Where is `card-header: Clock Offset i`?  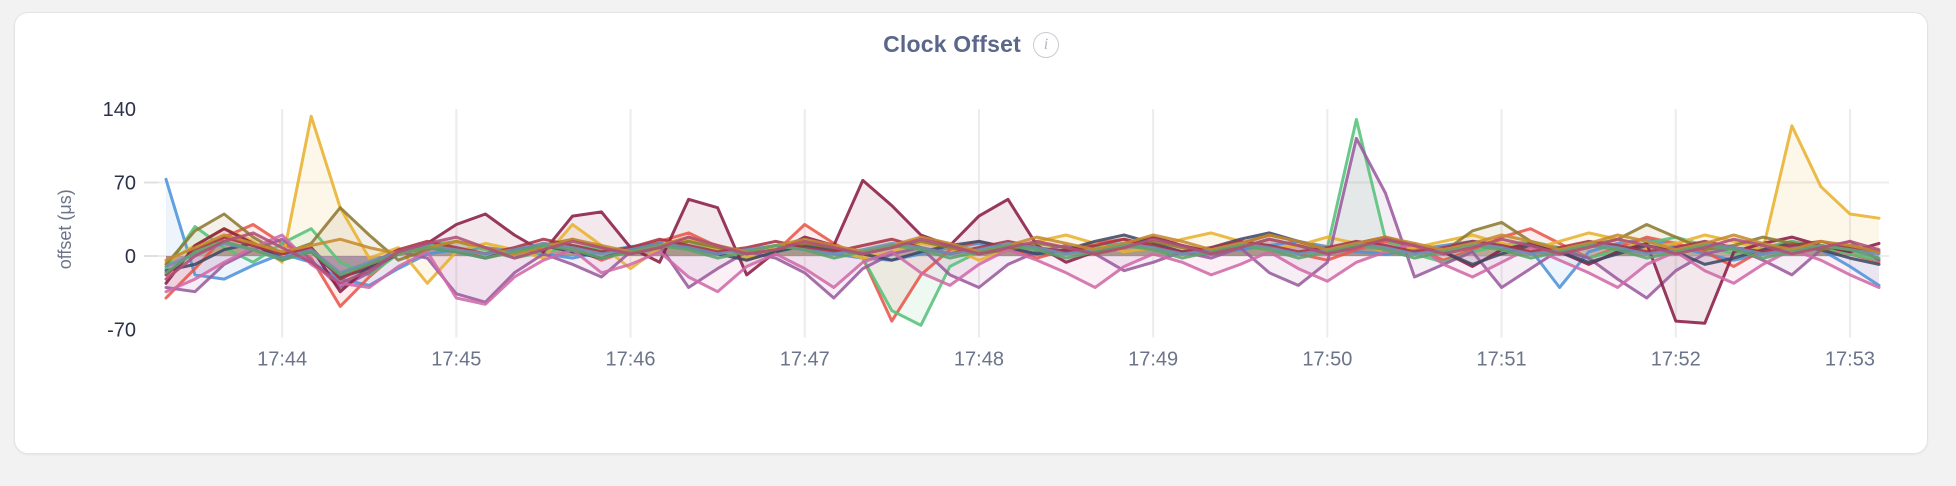 card-header: Clock Offset i is located at coordinates (971, 44).